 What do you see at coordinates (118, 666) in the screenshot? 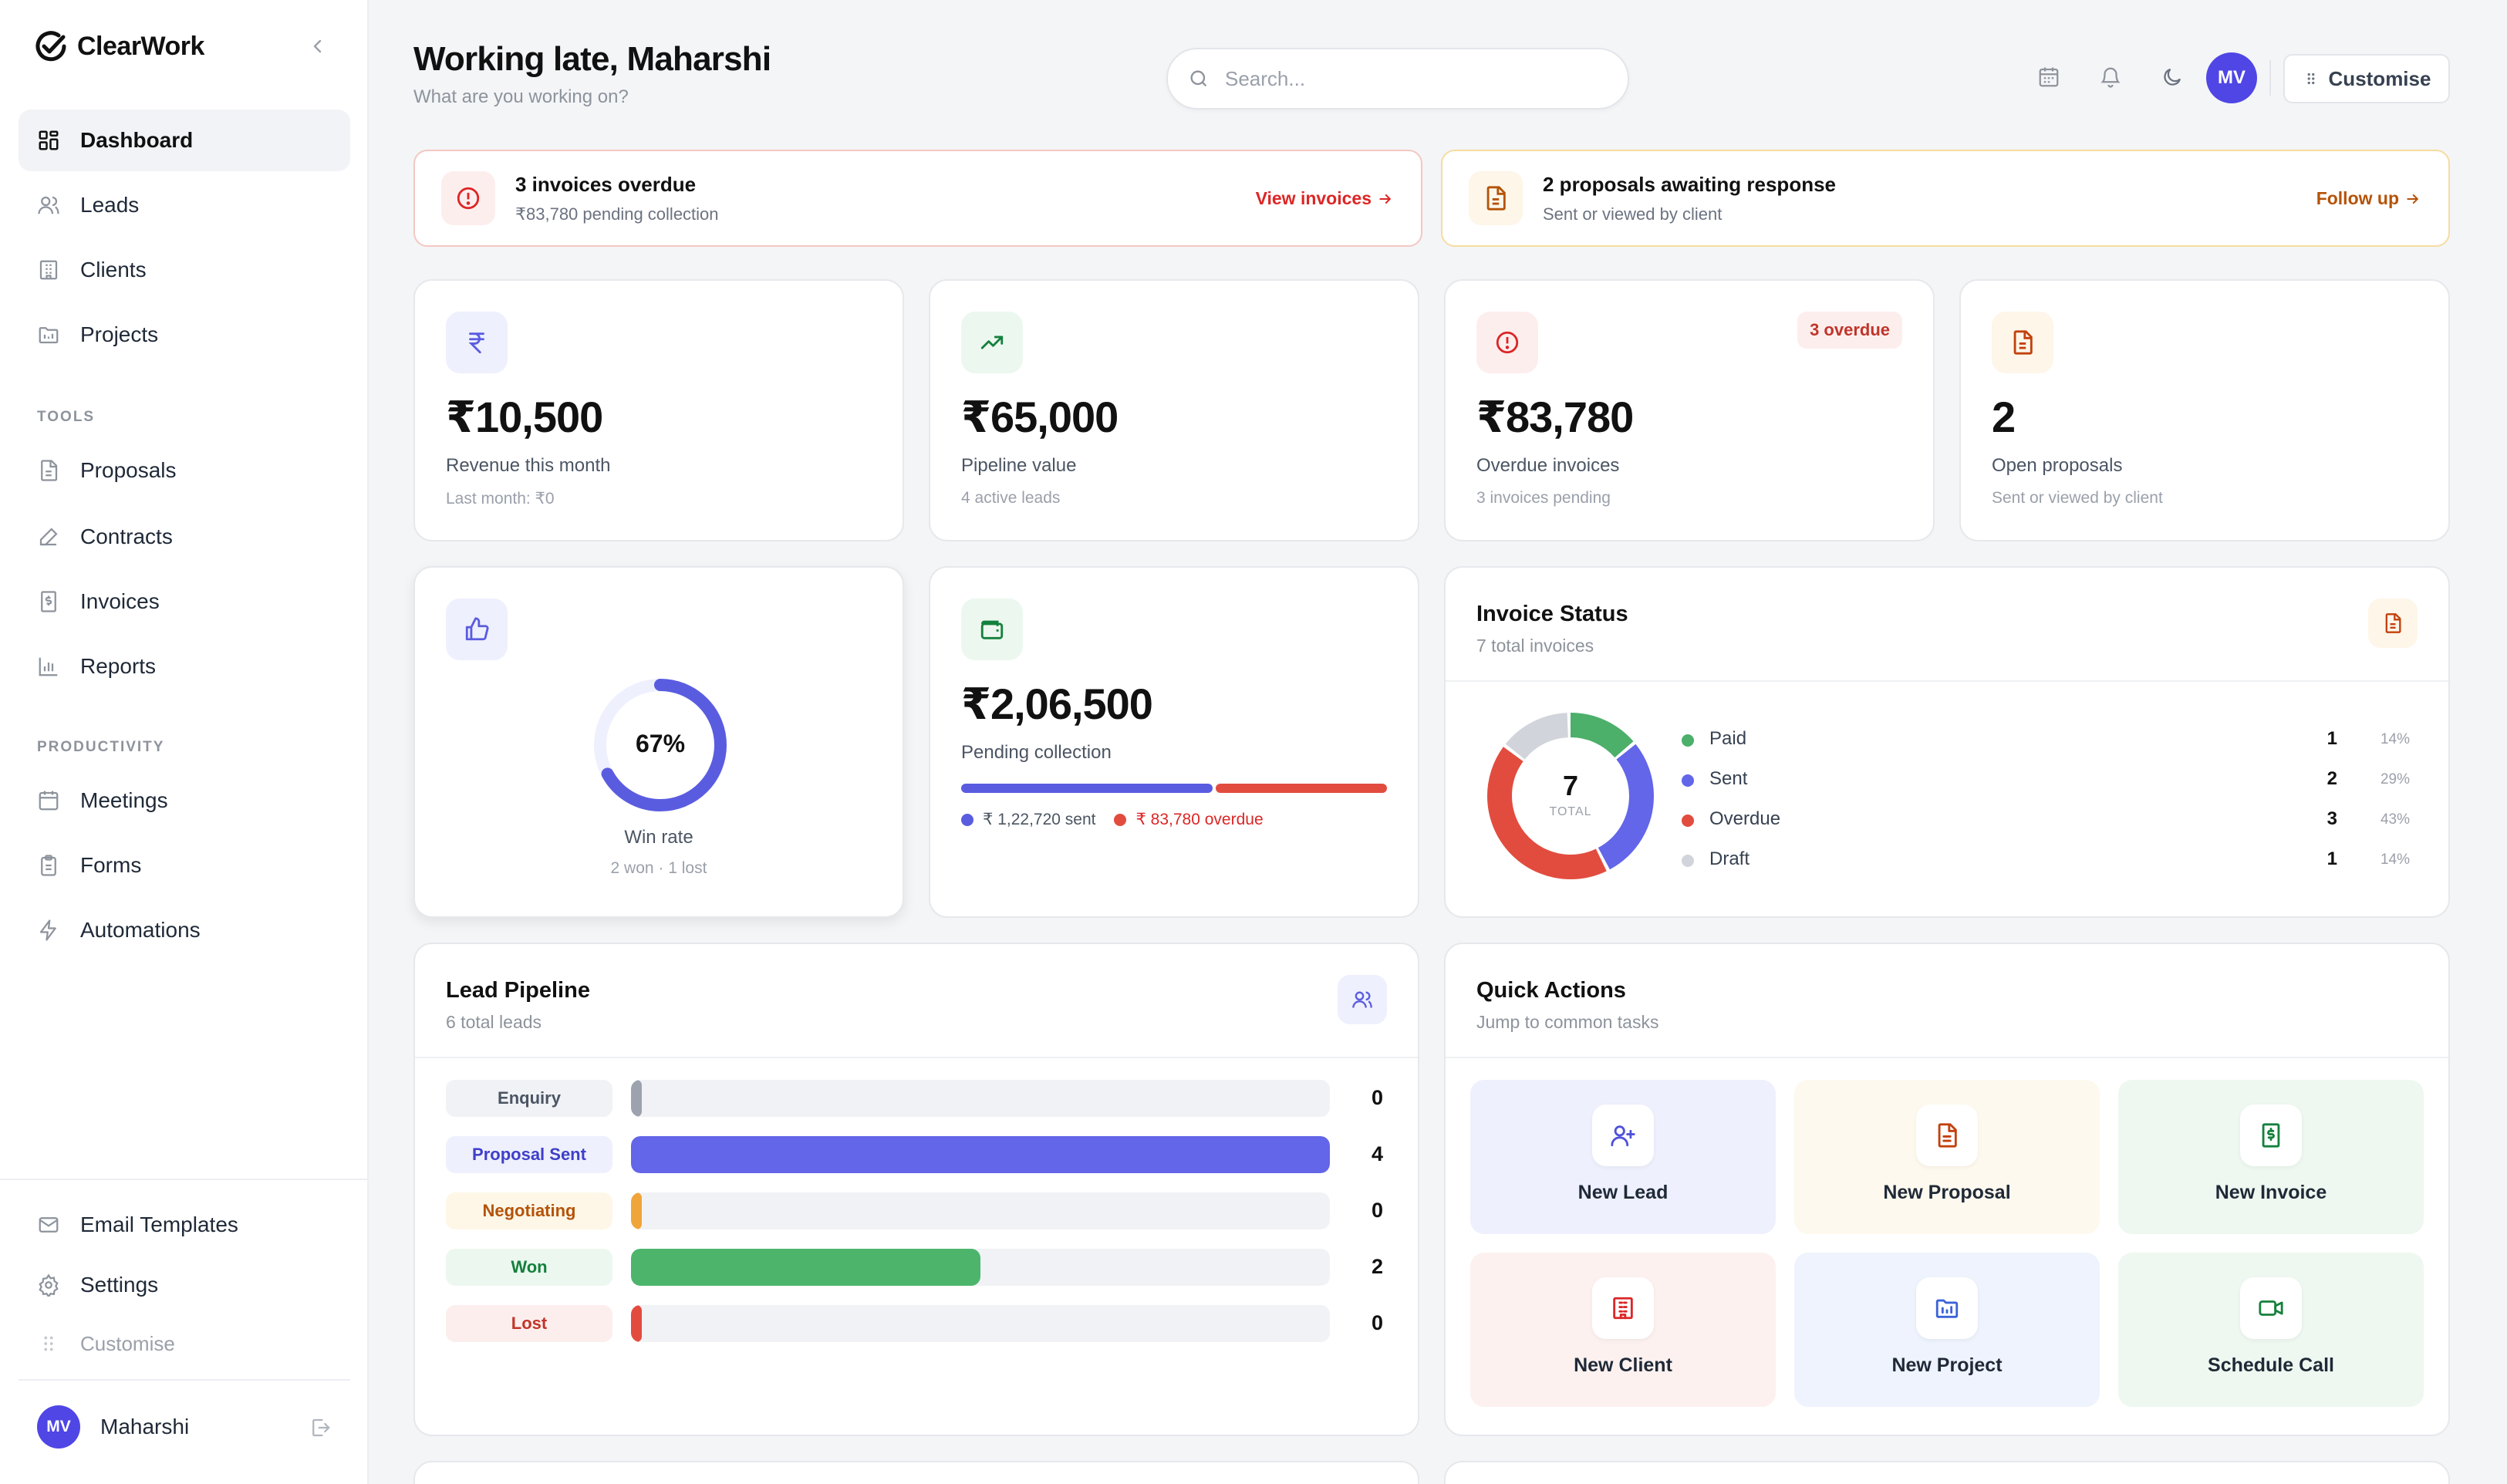
I see `sidebar-item-label: Reports` at bounding box center [118, 666].